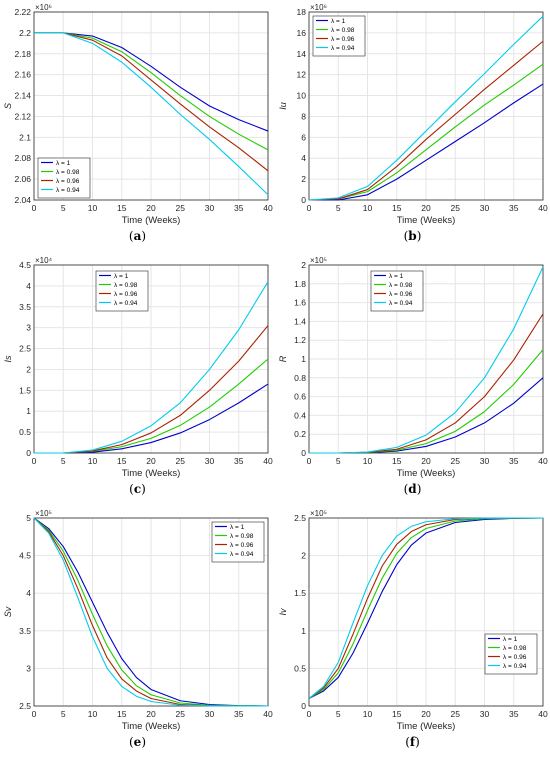 The image size is (550, 760). What do you see at coordinates (283, 106) in the screenshot?
I see `y-axis-label: Iu` at bounding box center [283, 106].